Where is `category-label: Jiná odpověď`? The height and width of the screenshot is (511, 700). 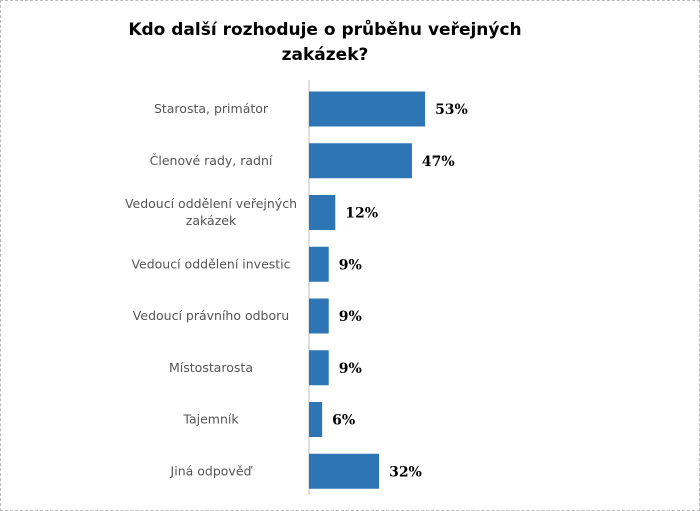
category-label: Jiná odpověď is located at coordinates (212, 470).